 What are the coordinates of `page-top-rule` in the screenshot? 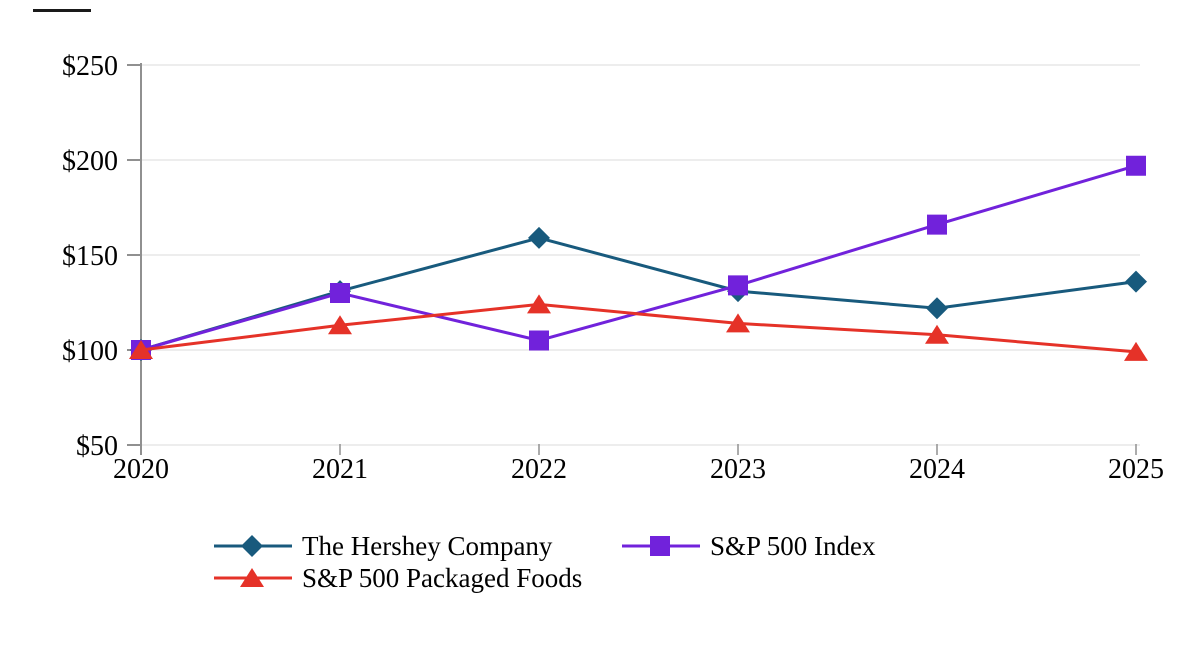 It's located at (62, 10).